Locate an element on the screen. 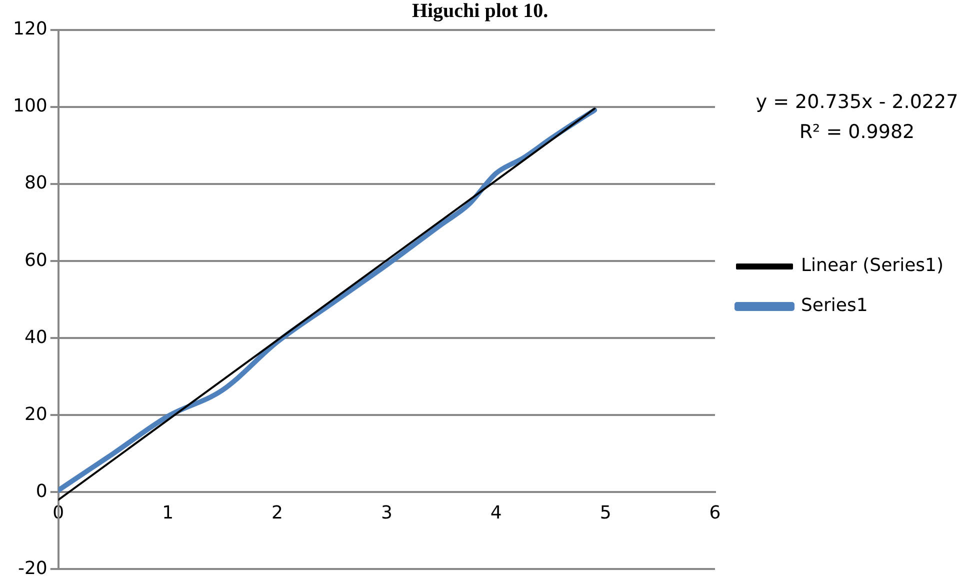 This screenshot has width=960, height=583. y-tick-label: 100 is located at coordinates (30, 106).